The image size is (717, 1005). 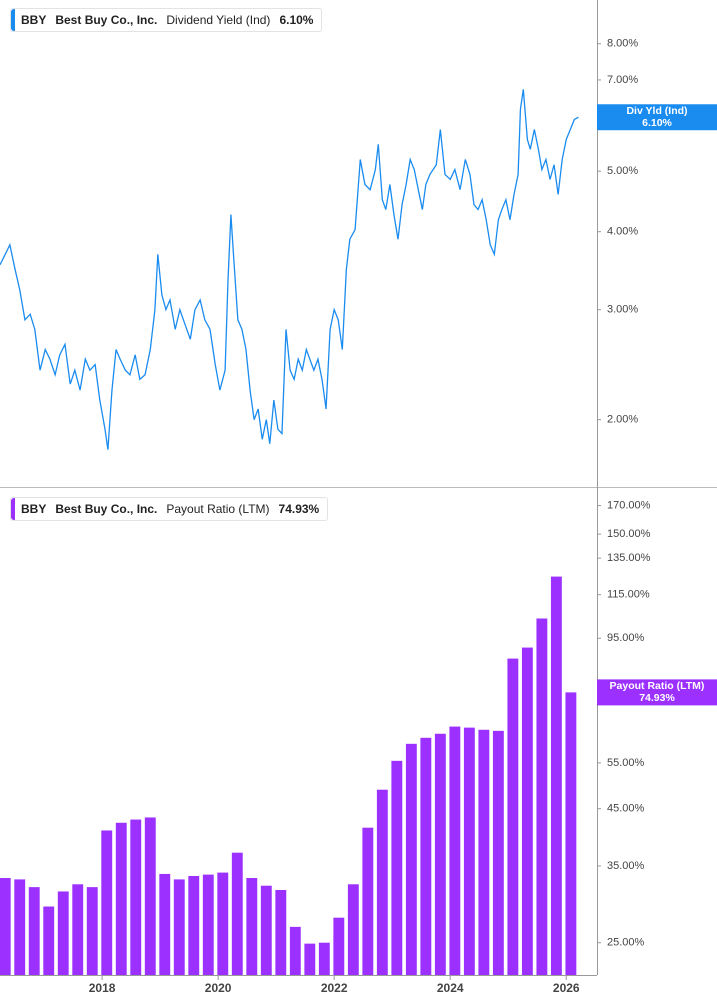 I want to click on y-tick-label: 4.00%, so click(x=622, y=232).